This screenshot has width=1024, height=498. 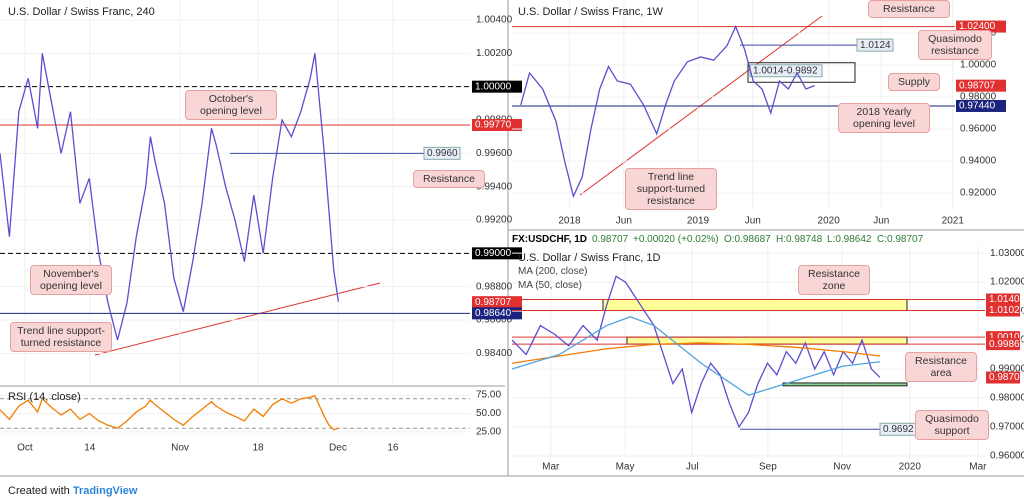 What do you see at coordinates (493, 313) in the screenshot?
I see `level-label: 0.98640` at bounding box center [493, 313].